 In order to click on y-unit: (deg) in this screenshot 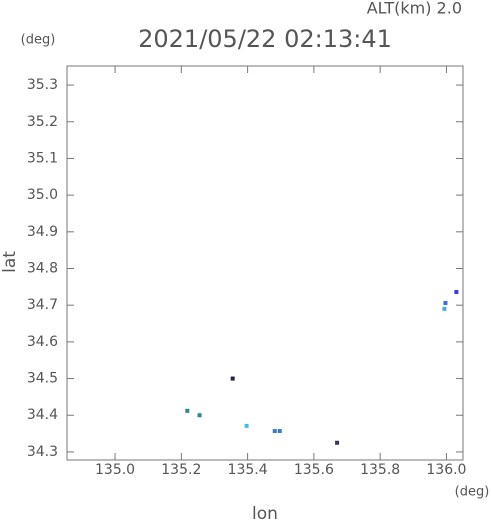, I will do `click(38, 40)`.